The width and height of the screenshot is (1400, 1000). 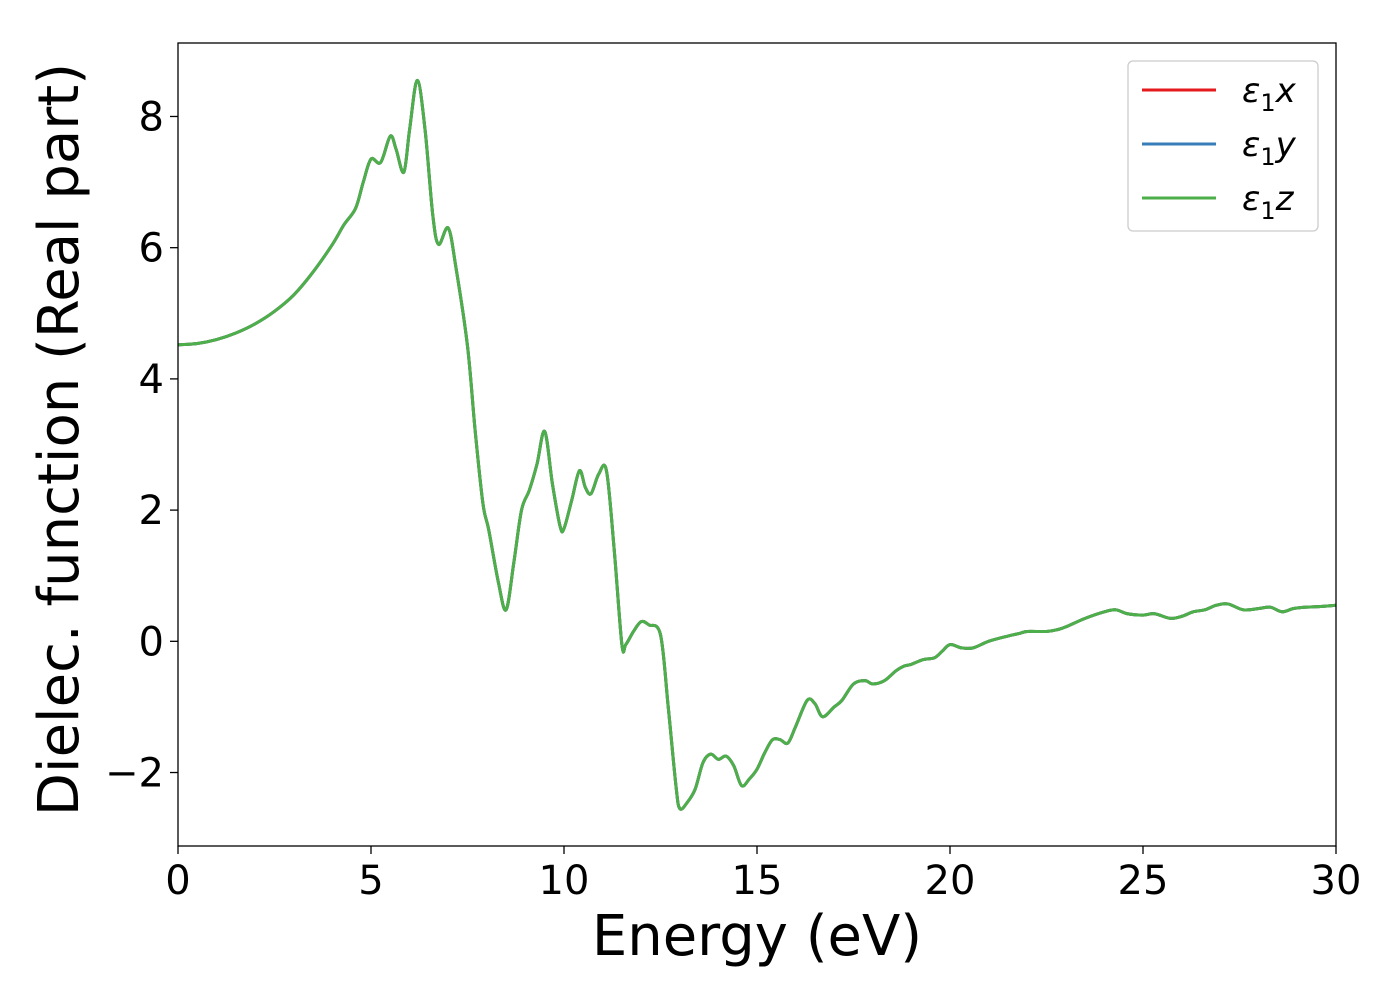 What do you see at coordinates (950, 881) in the screenshot?
I see `x-tick-label: 20` at bounding box center [950, 881].